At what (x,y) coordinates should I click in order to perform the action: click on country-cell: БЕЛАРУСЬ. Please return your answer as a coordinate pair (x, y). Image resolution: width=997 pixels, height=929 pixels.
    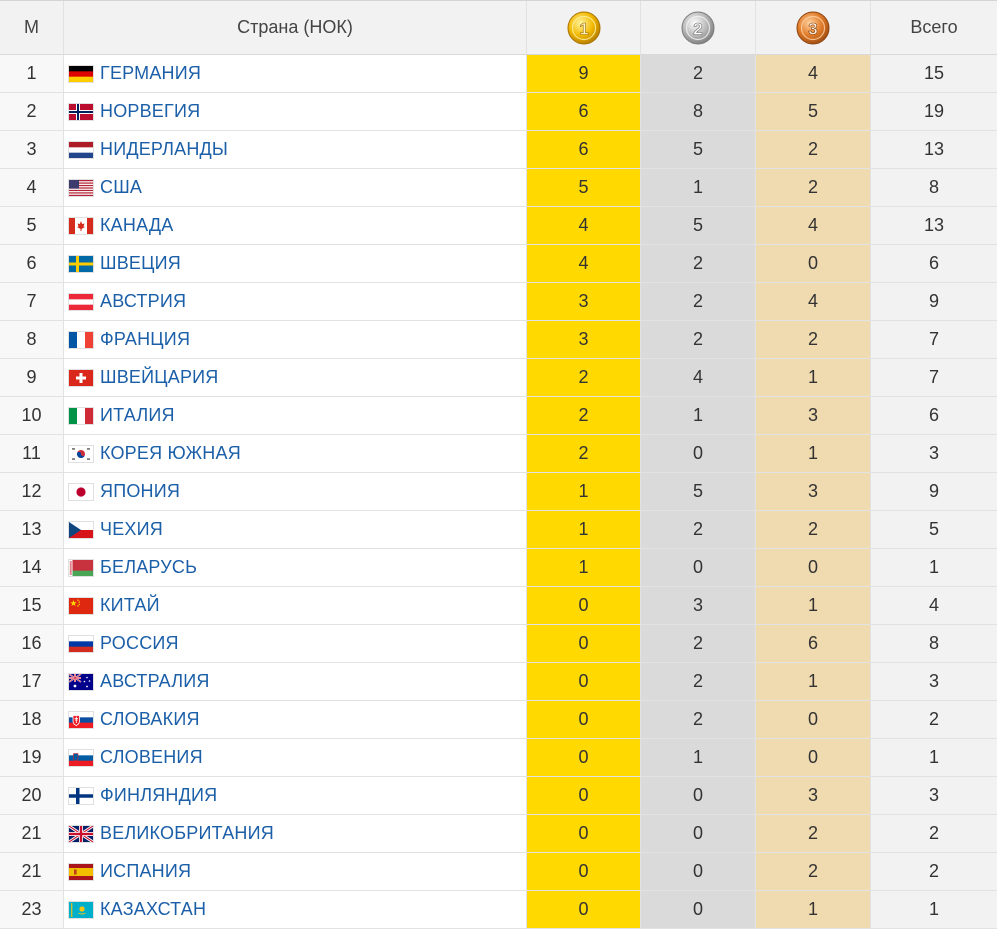
    Looking at the image, I should click on (295, 568).